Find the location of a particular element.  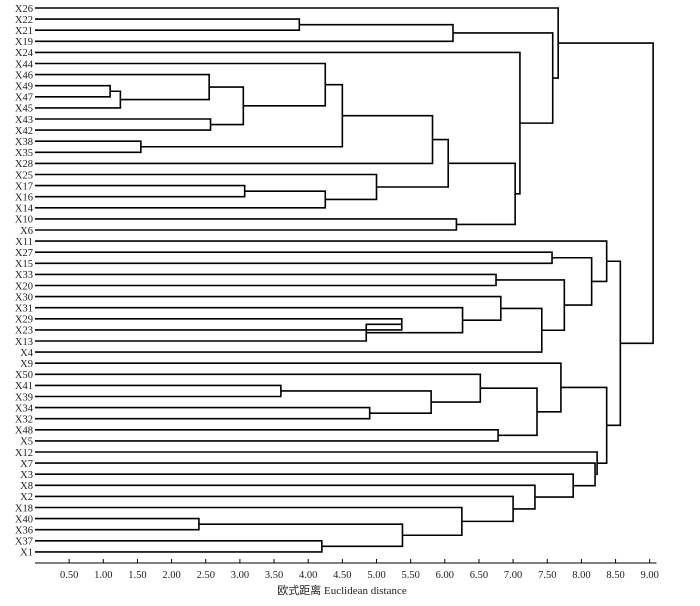

leaf-label: X26 is located at coordinates (24, 9).